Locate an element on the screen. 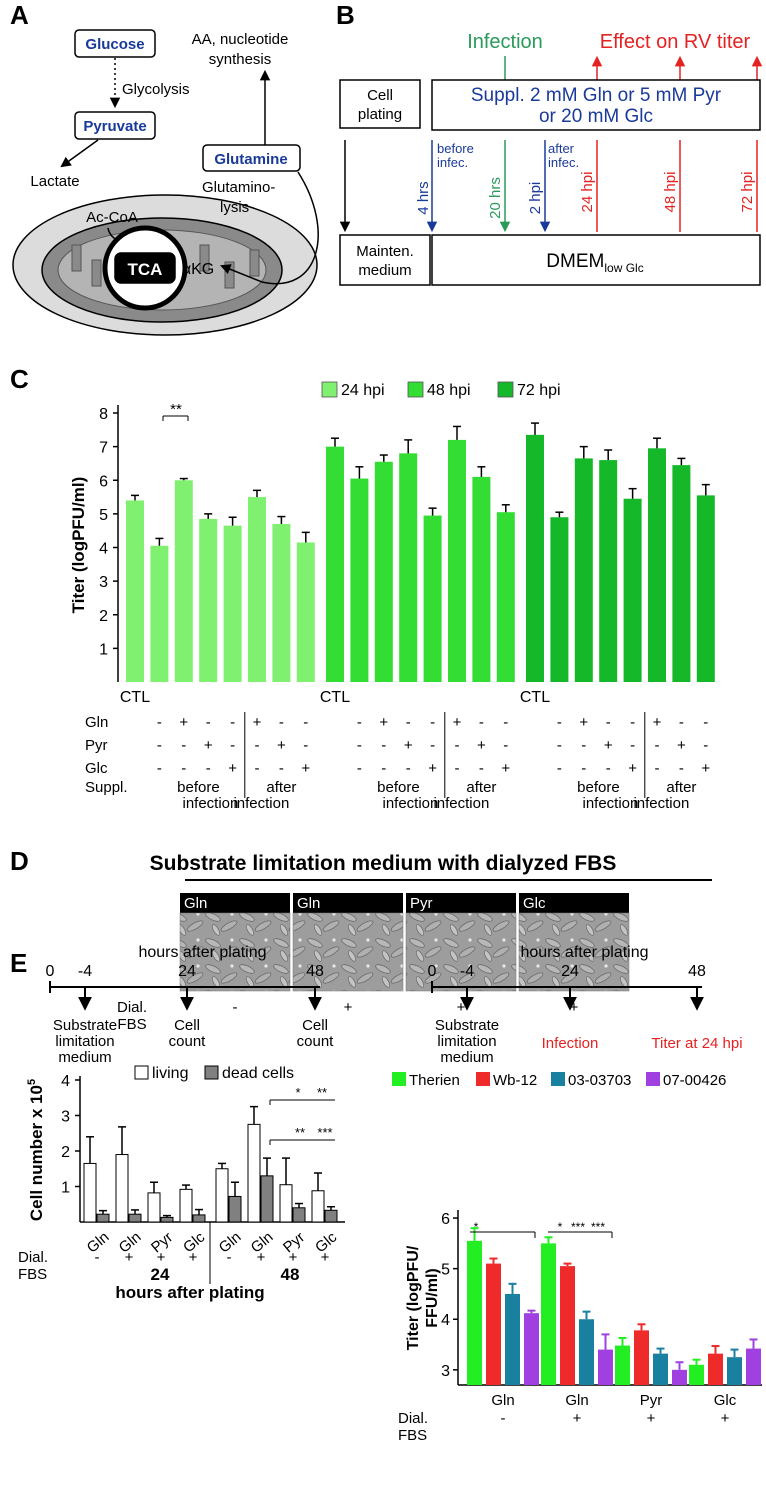 This screenshot has height=1498, width=766. row-label: Glc is located at coordinates (96, 768).